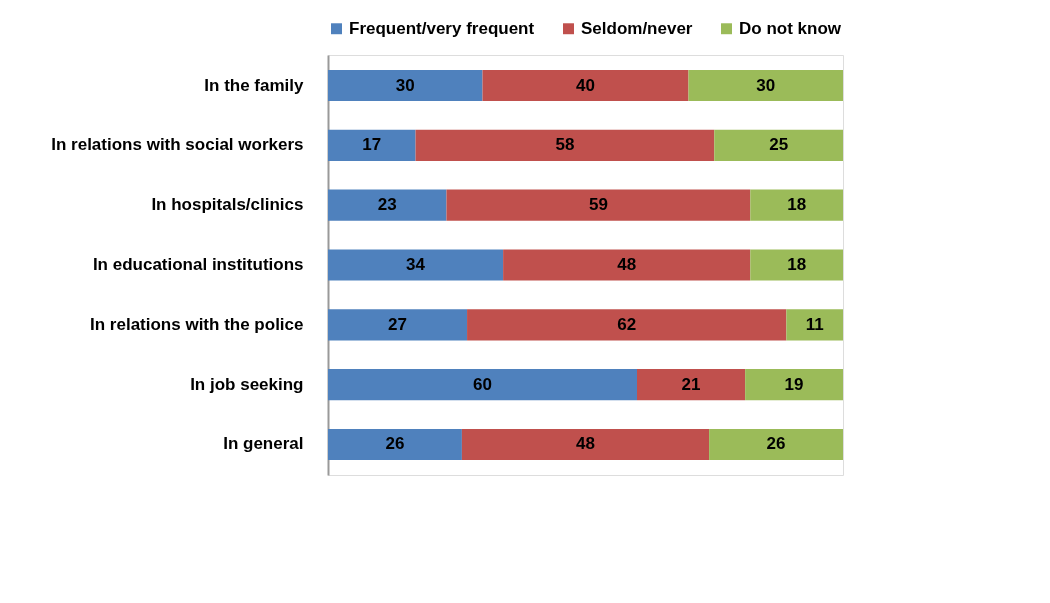 This screenshot has height=603, width=1050. I want to click on data-label: 58, so click(565, 145).